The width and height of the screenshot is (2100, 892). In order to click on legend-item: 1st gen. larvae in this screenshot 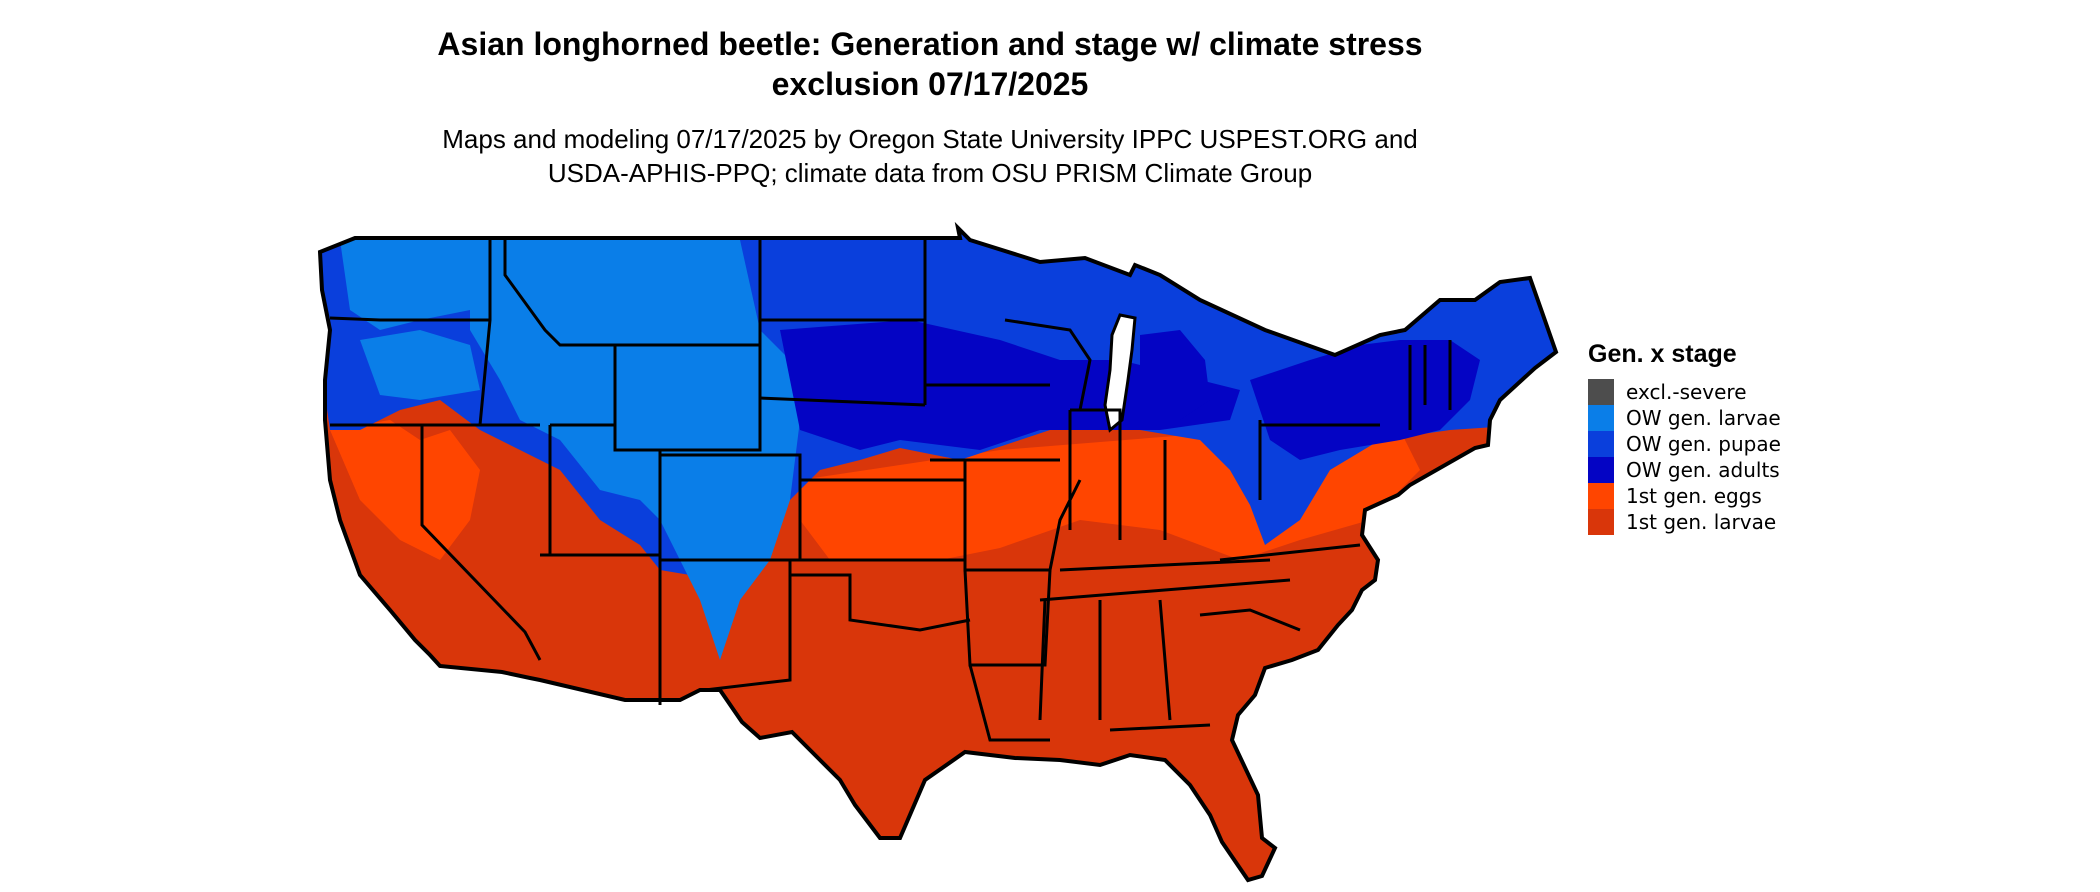, I will do `click(1684, 522)`.